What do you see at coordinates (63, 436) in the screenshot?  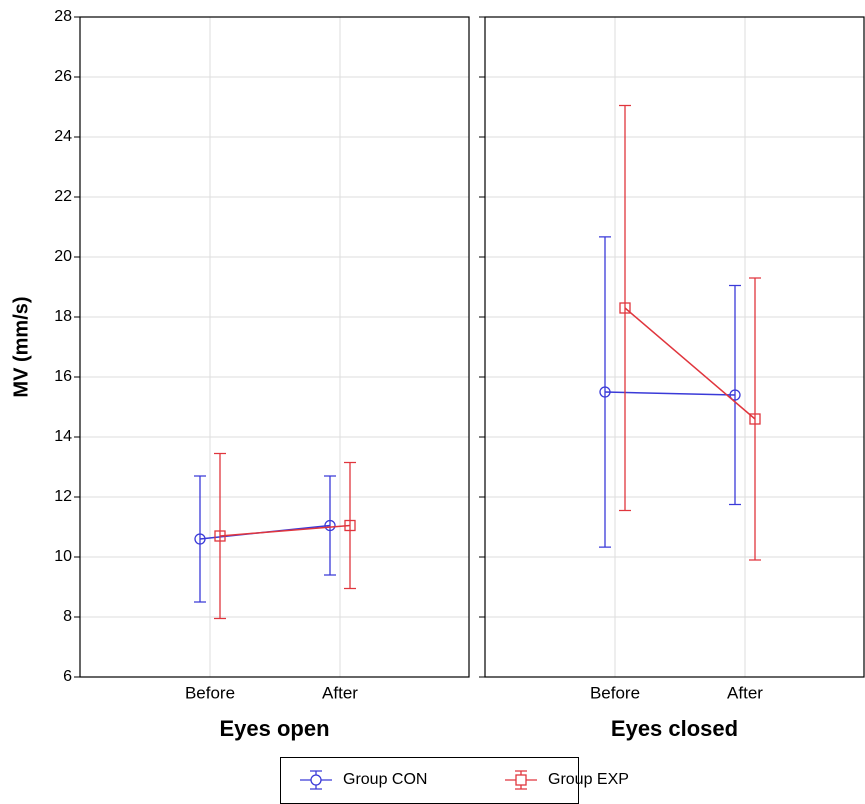 I see `y-tick-label: 14` at bounding box center [63, 436].